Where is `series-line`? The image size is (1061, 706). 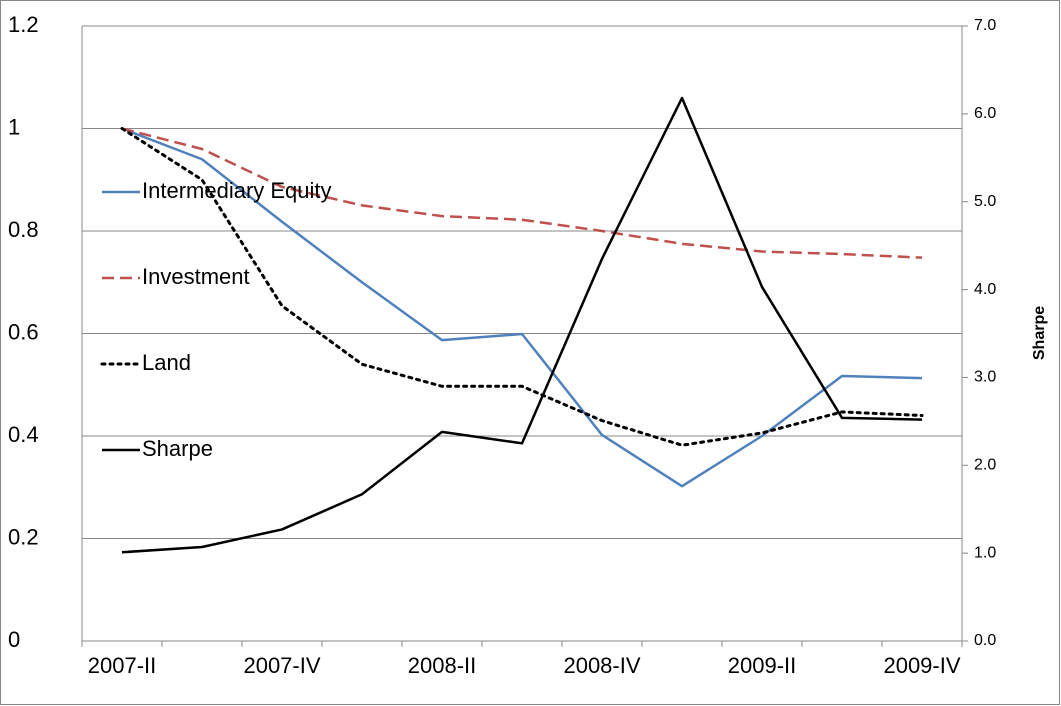 series-line is located at coordinates (522, 193).